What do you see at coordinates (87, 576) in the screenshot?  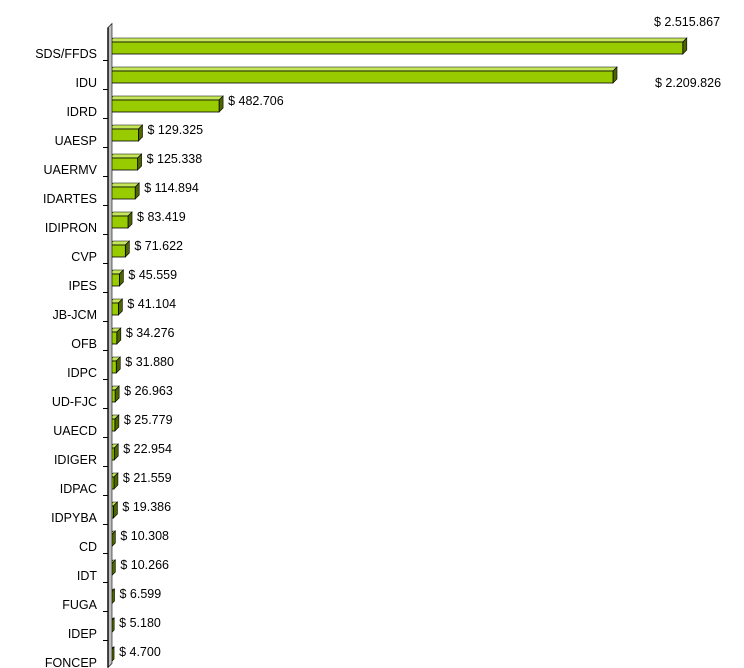 I see `category-label-idt: IDT` at bounding box center [87, 576].